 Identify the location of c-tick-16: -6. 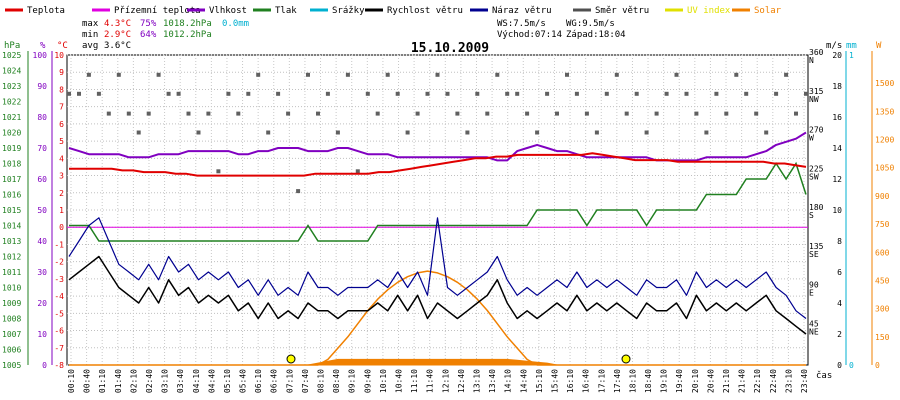
(59, 331).